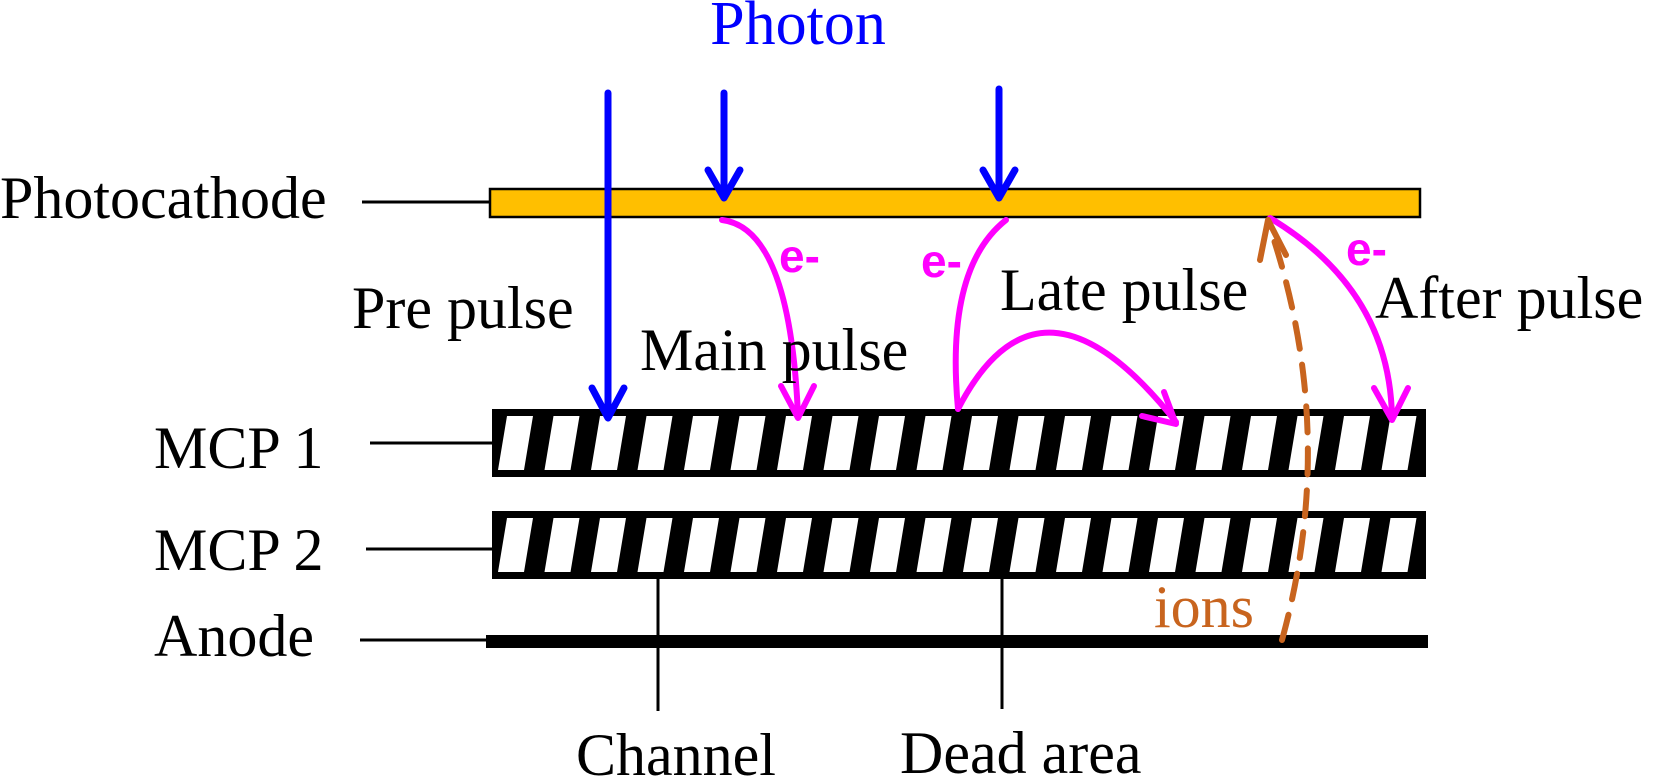  What do you see at coordinates (1509, 298) in the screenshot?
I see `after-pulse-label: After pulse` at bounding box center [1509, 298].